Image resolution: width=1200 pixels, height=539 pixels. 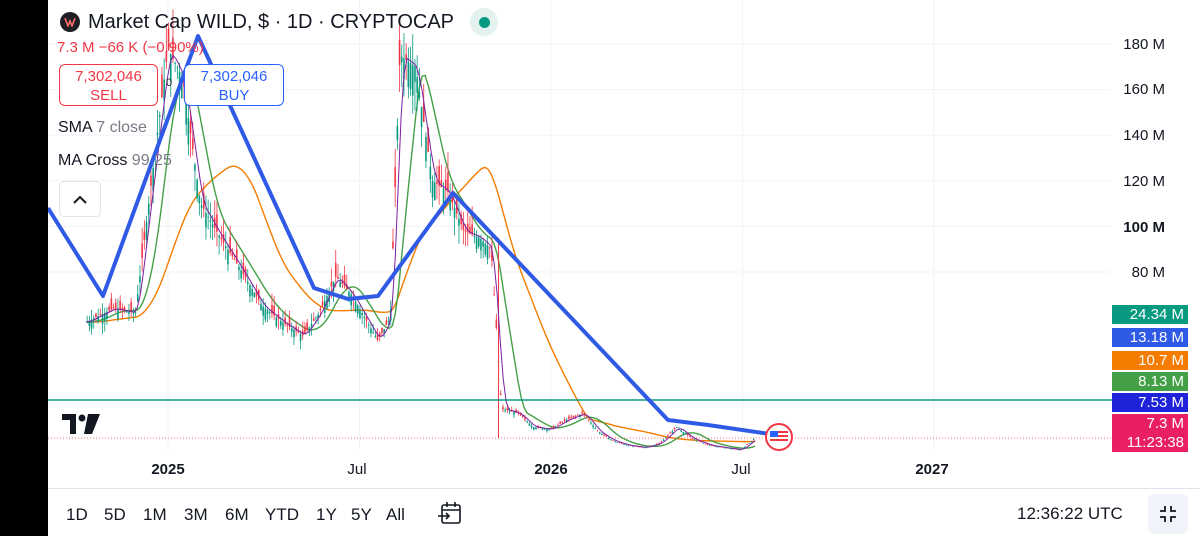 What do you see at coordinates (1150, 360) in the screenshot?
I see `price-tag-ma-slow: 10.7 M` at bounding box center [1150, 360].